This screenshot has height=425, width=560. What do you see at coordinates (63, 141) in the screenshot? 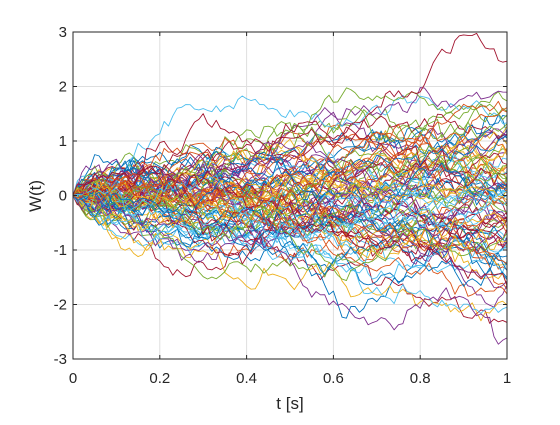
I see `y-tick-label: 1` at bounding box center [63, 141].